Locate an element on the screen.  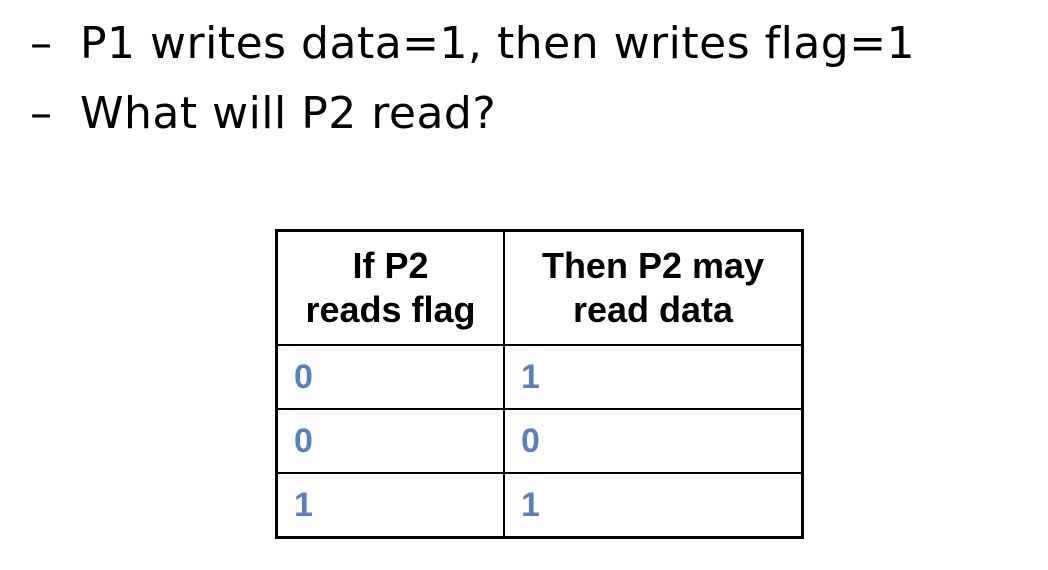
cell-flag: 1 is located at coordinates (391, 505).